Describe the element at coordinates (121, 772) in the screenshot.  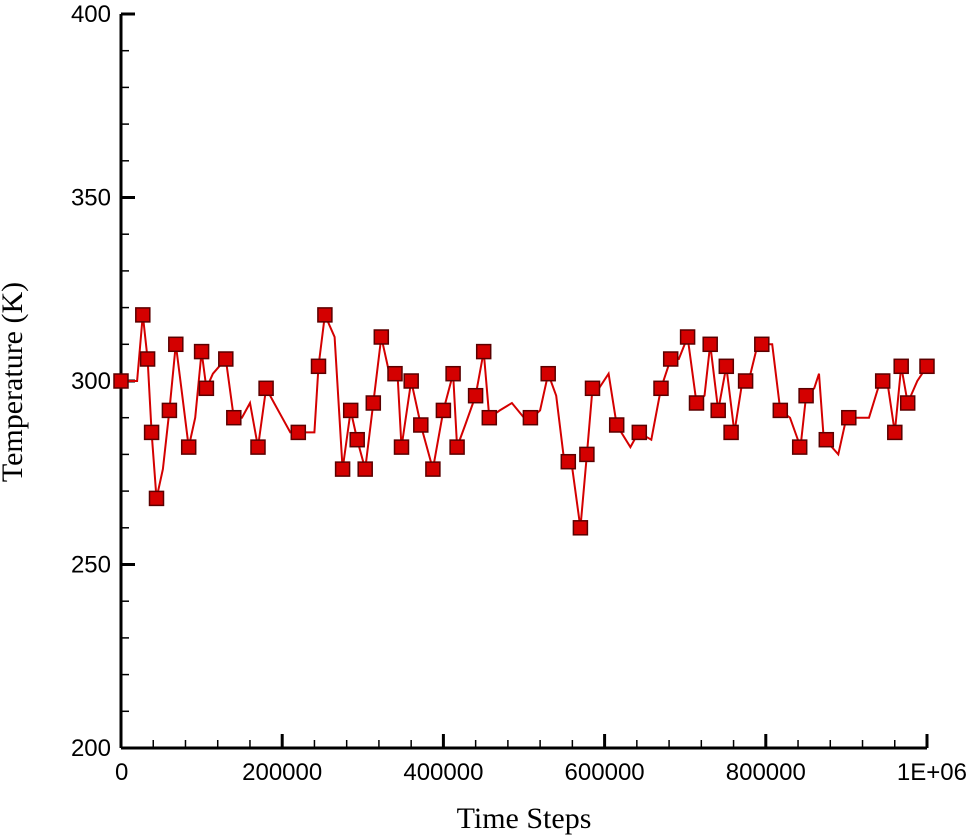
I see `x-tick-label: 0` at that location.